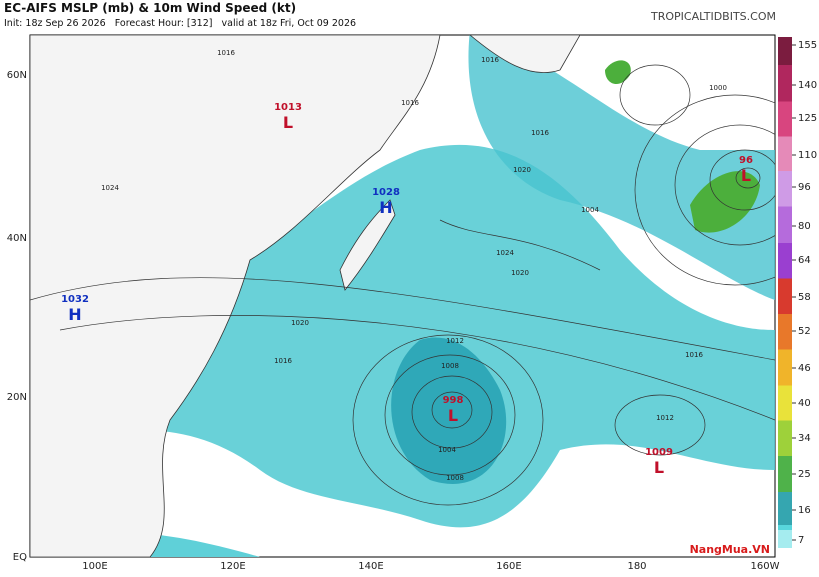  Describe the element at coordinates (370, 566) in the screenshot. I see `lon-label: 140E` at that location.